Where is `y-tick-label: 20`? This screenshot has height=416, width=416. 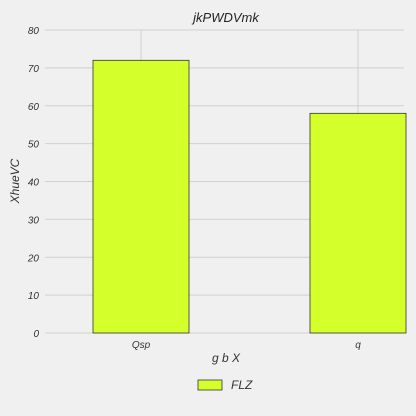
y-tick-label: 20 is located at coordinates (33, 258).